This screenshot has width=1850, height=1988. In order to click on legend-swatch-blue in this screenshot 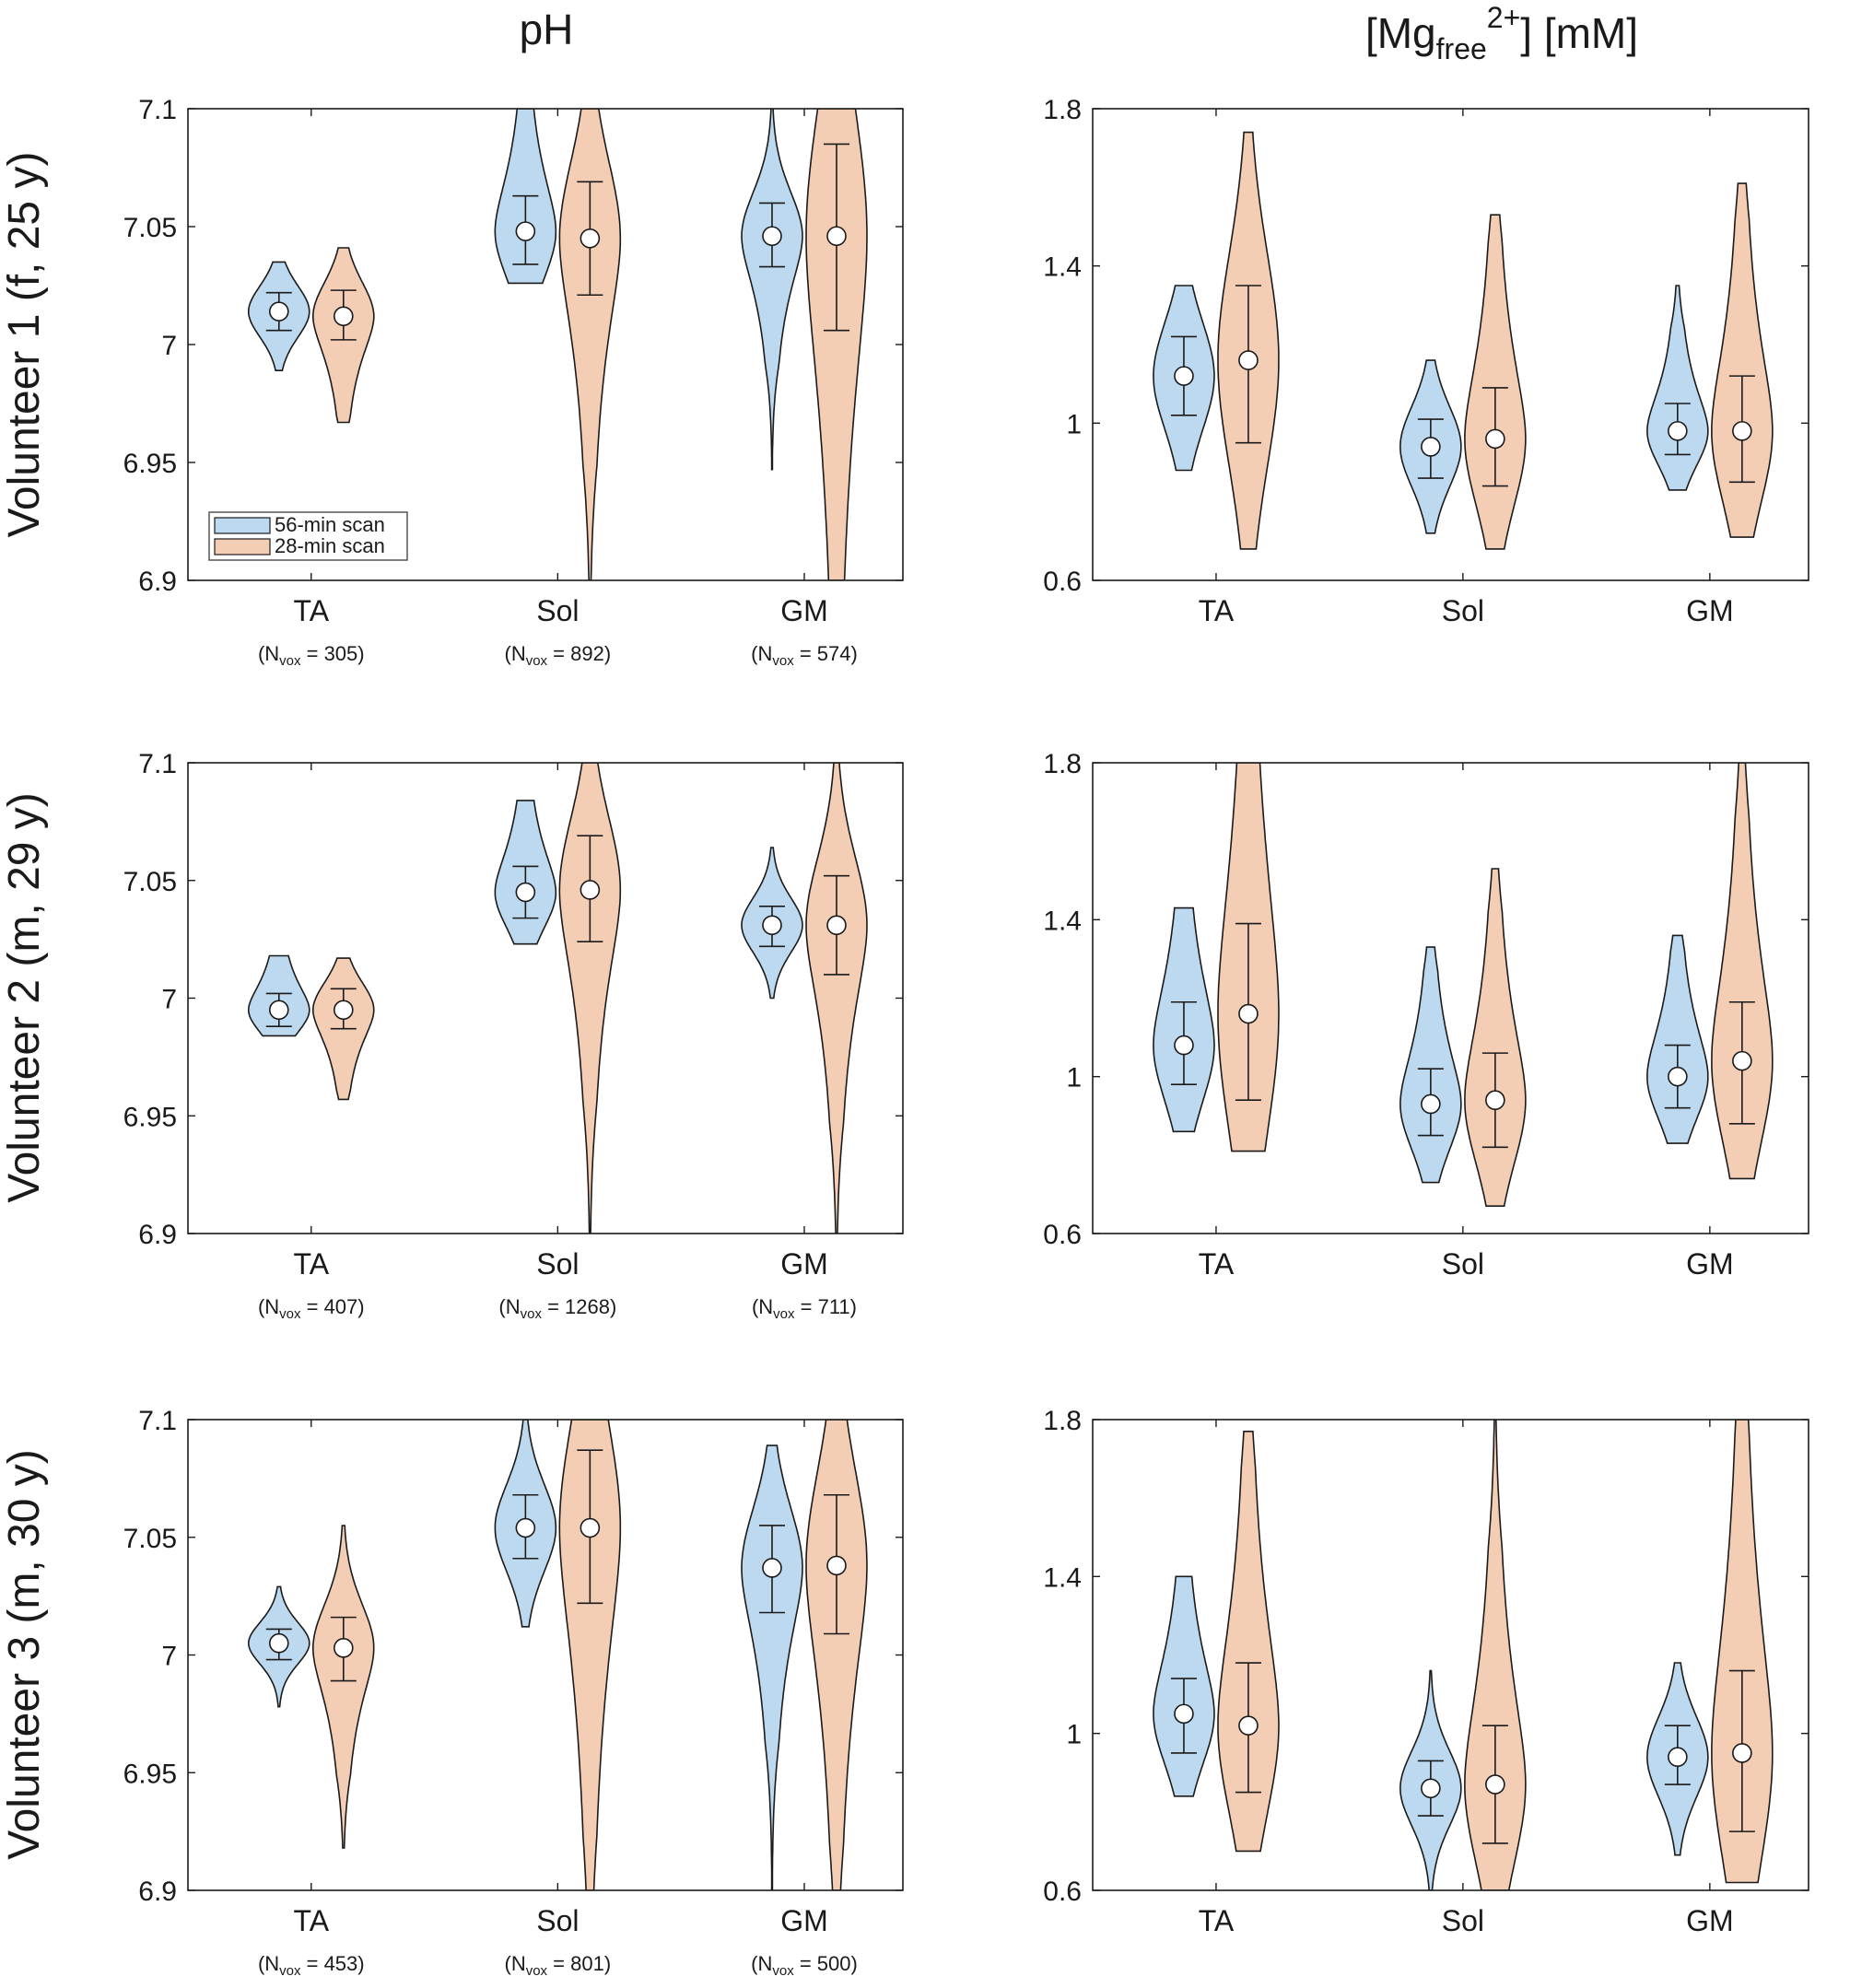, I will do `click(242, 525)`.